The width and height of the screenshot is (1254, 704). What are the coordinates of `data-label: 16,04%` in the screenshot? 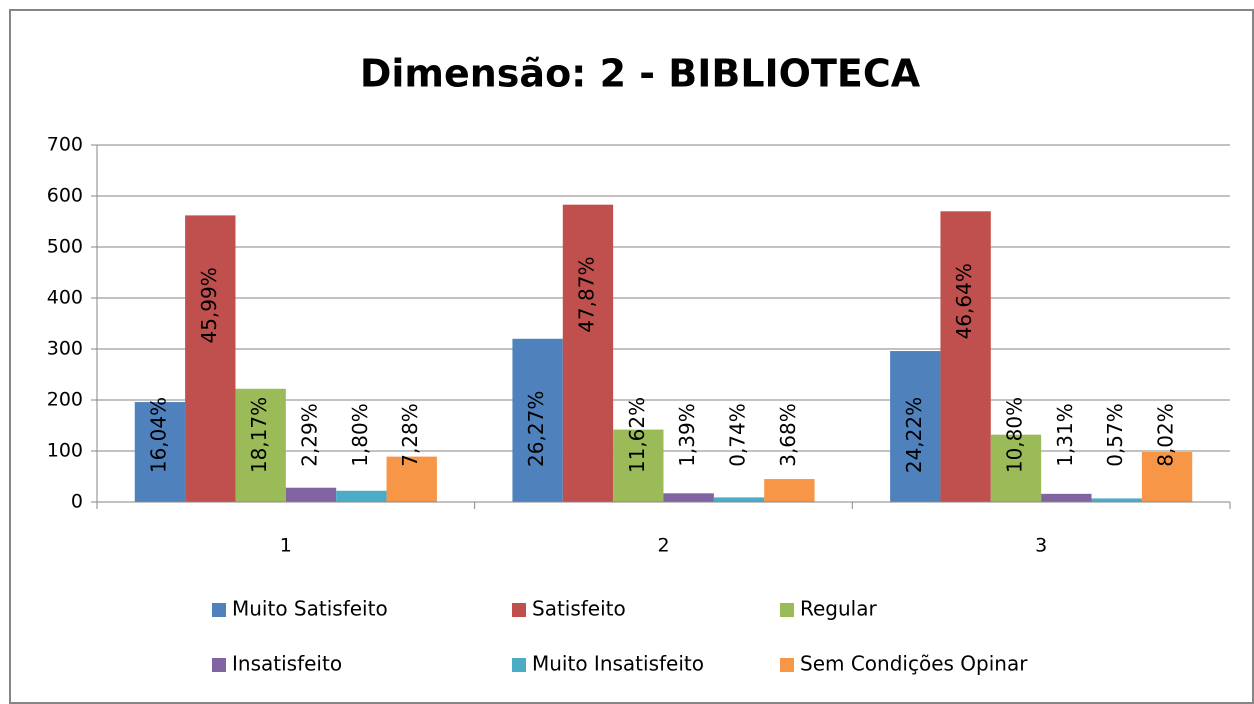 It's located at (158, 435).